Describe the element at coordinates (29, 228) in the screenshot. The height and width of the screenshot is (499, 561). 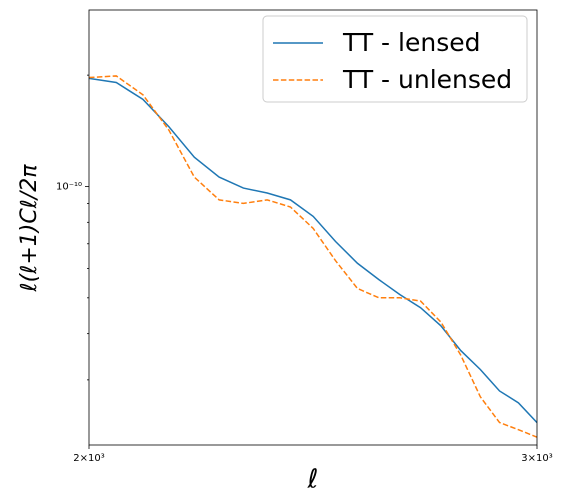
I see `y-axis-label: ℓ(ℓ+1)Cℓ/2π` at that location.